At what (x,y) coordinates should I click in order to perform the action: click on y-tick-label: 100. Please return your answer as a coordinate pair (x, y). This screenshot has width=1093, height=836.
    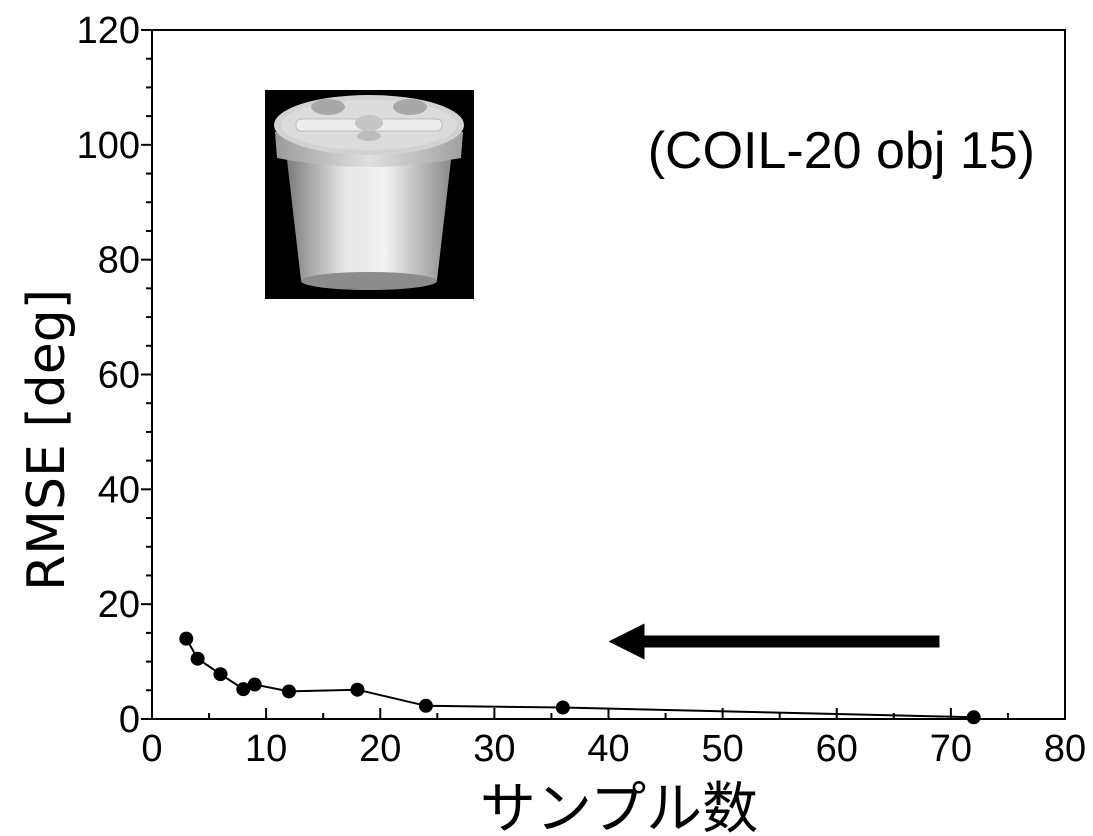
    Looking at the image, I should click on (108, 146).